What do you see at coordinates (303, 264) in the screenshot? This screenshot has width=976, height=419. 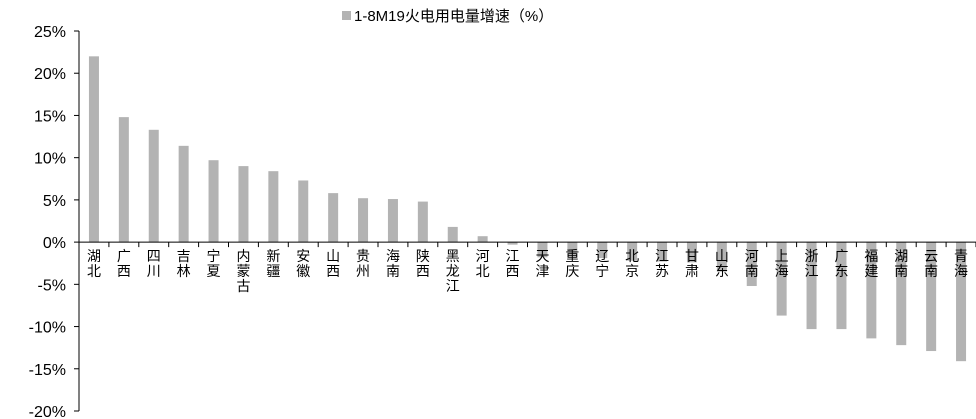 I see `x-tick-label: 安徽` at bounding box center [303, 264].